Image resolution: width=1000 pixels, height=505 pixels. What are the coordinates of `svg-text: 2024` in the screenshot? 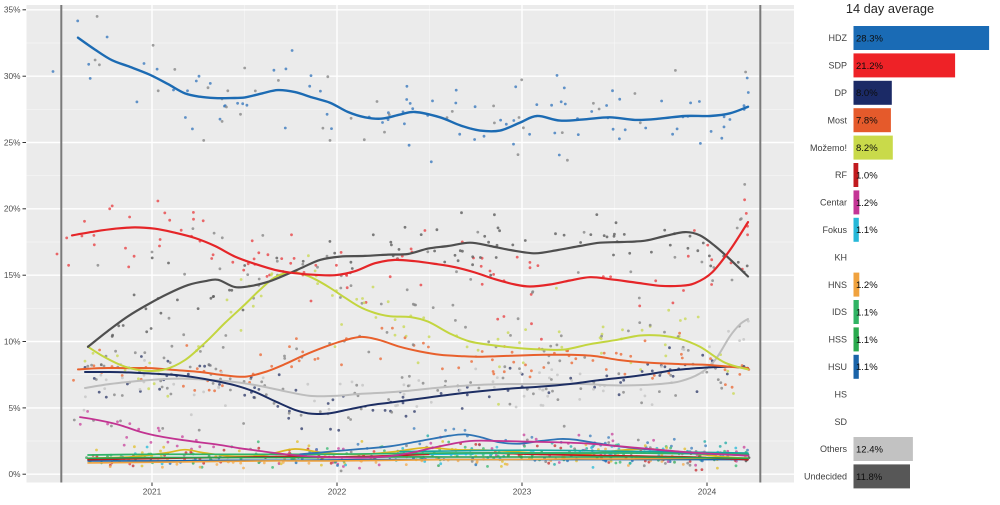 It's located at (707, 492).